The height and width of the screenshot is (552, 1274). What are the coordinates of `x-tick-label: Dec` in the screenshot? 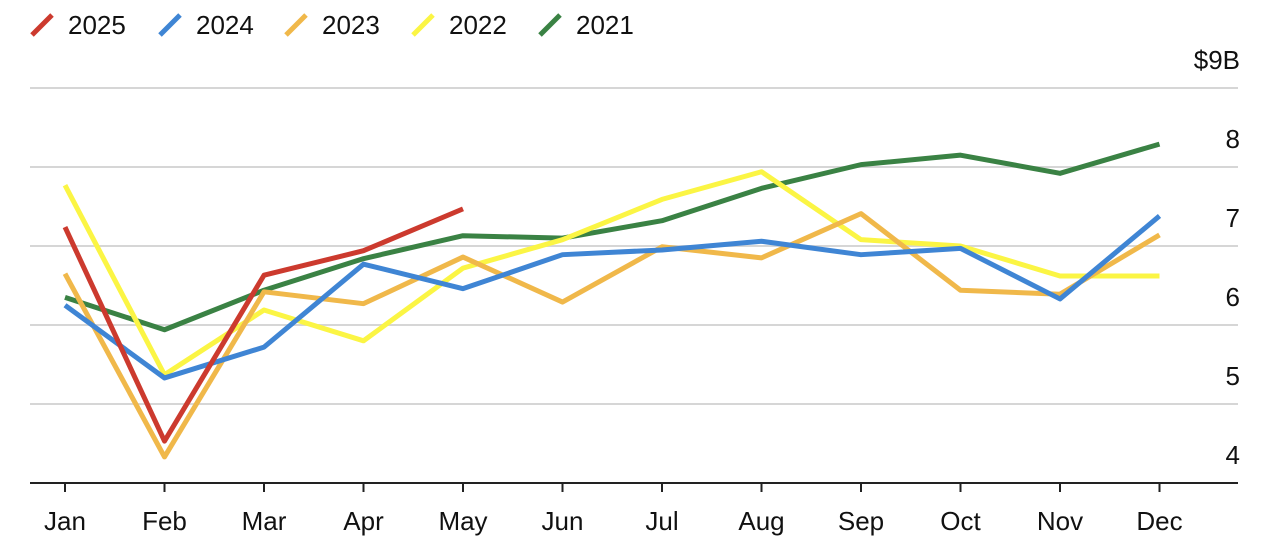 It's located at (1159, 521).